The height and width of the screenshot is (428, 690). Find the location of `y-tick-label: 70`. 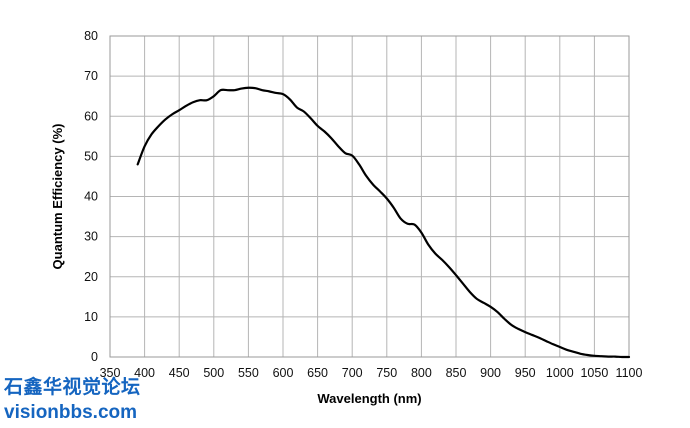

y-tick-label: 70 is located at coordinates (91, 76).